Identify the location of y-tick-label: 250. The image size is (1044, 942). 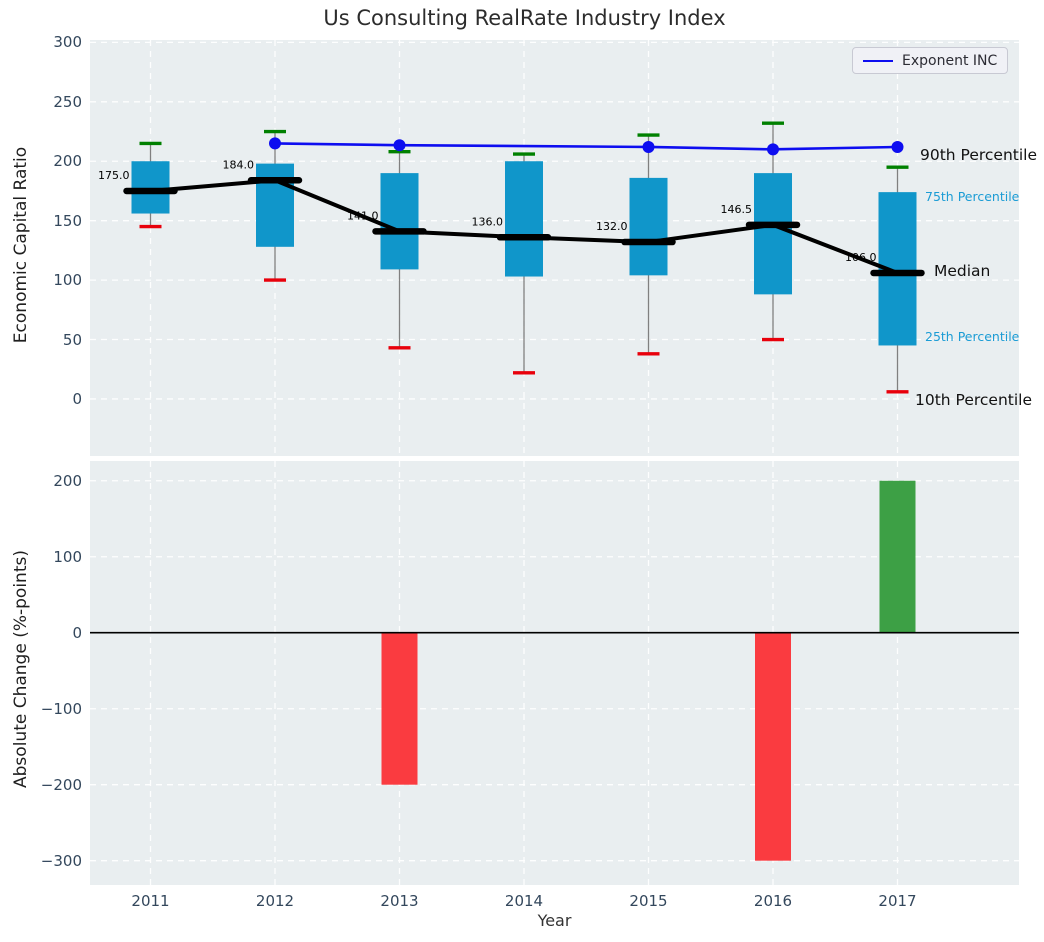
(67, 101).